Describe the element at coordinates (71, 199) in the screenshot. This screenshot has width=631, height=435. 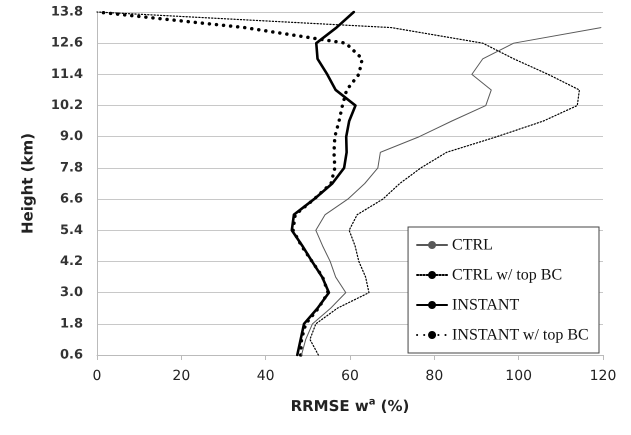
I see `y-tick-label: 6.6` at that location.